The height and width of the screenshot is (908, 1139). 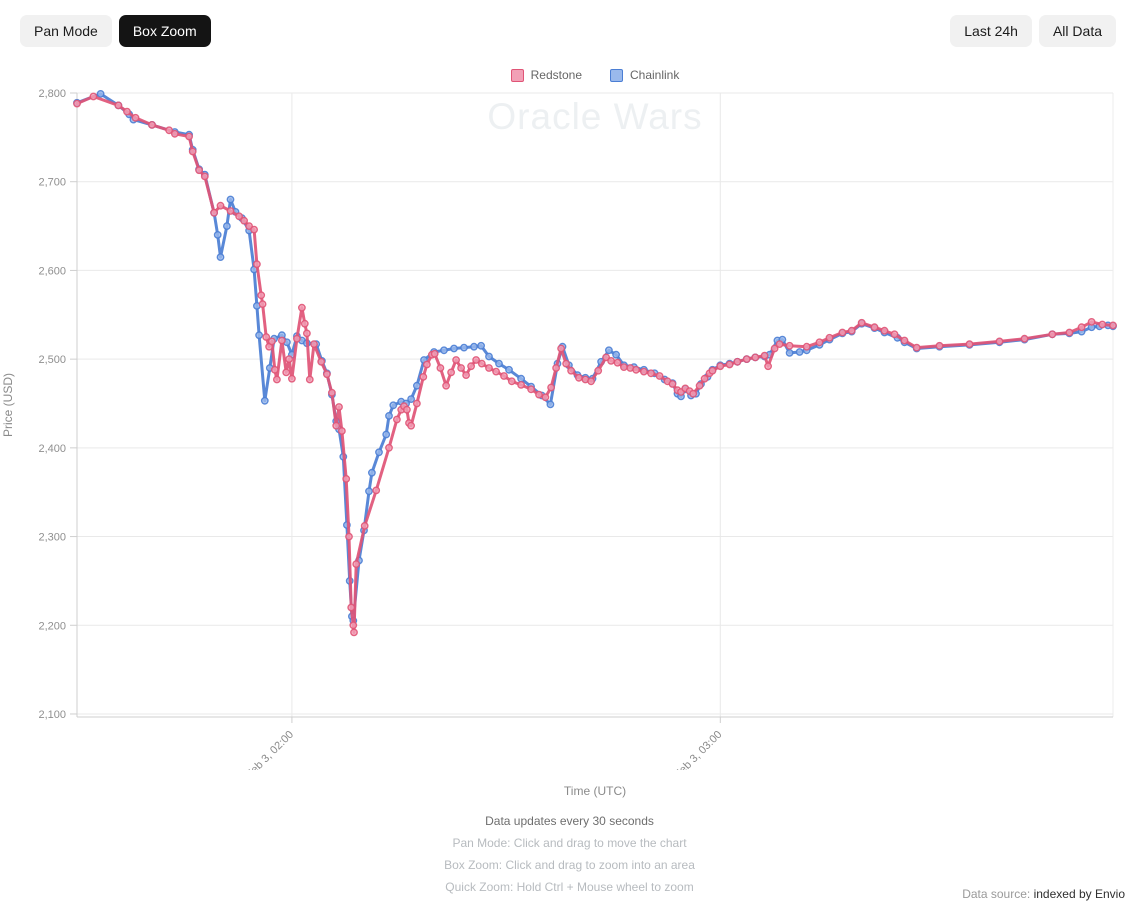 What do you see at coordinates (556, 75) in the screenshot?
I see `redstone-legend-label: Redstone` at bounding box center [556, 75].